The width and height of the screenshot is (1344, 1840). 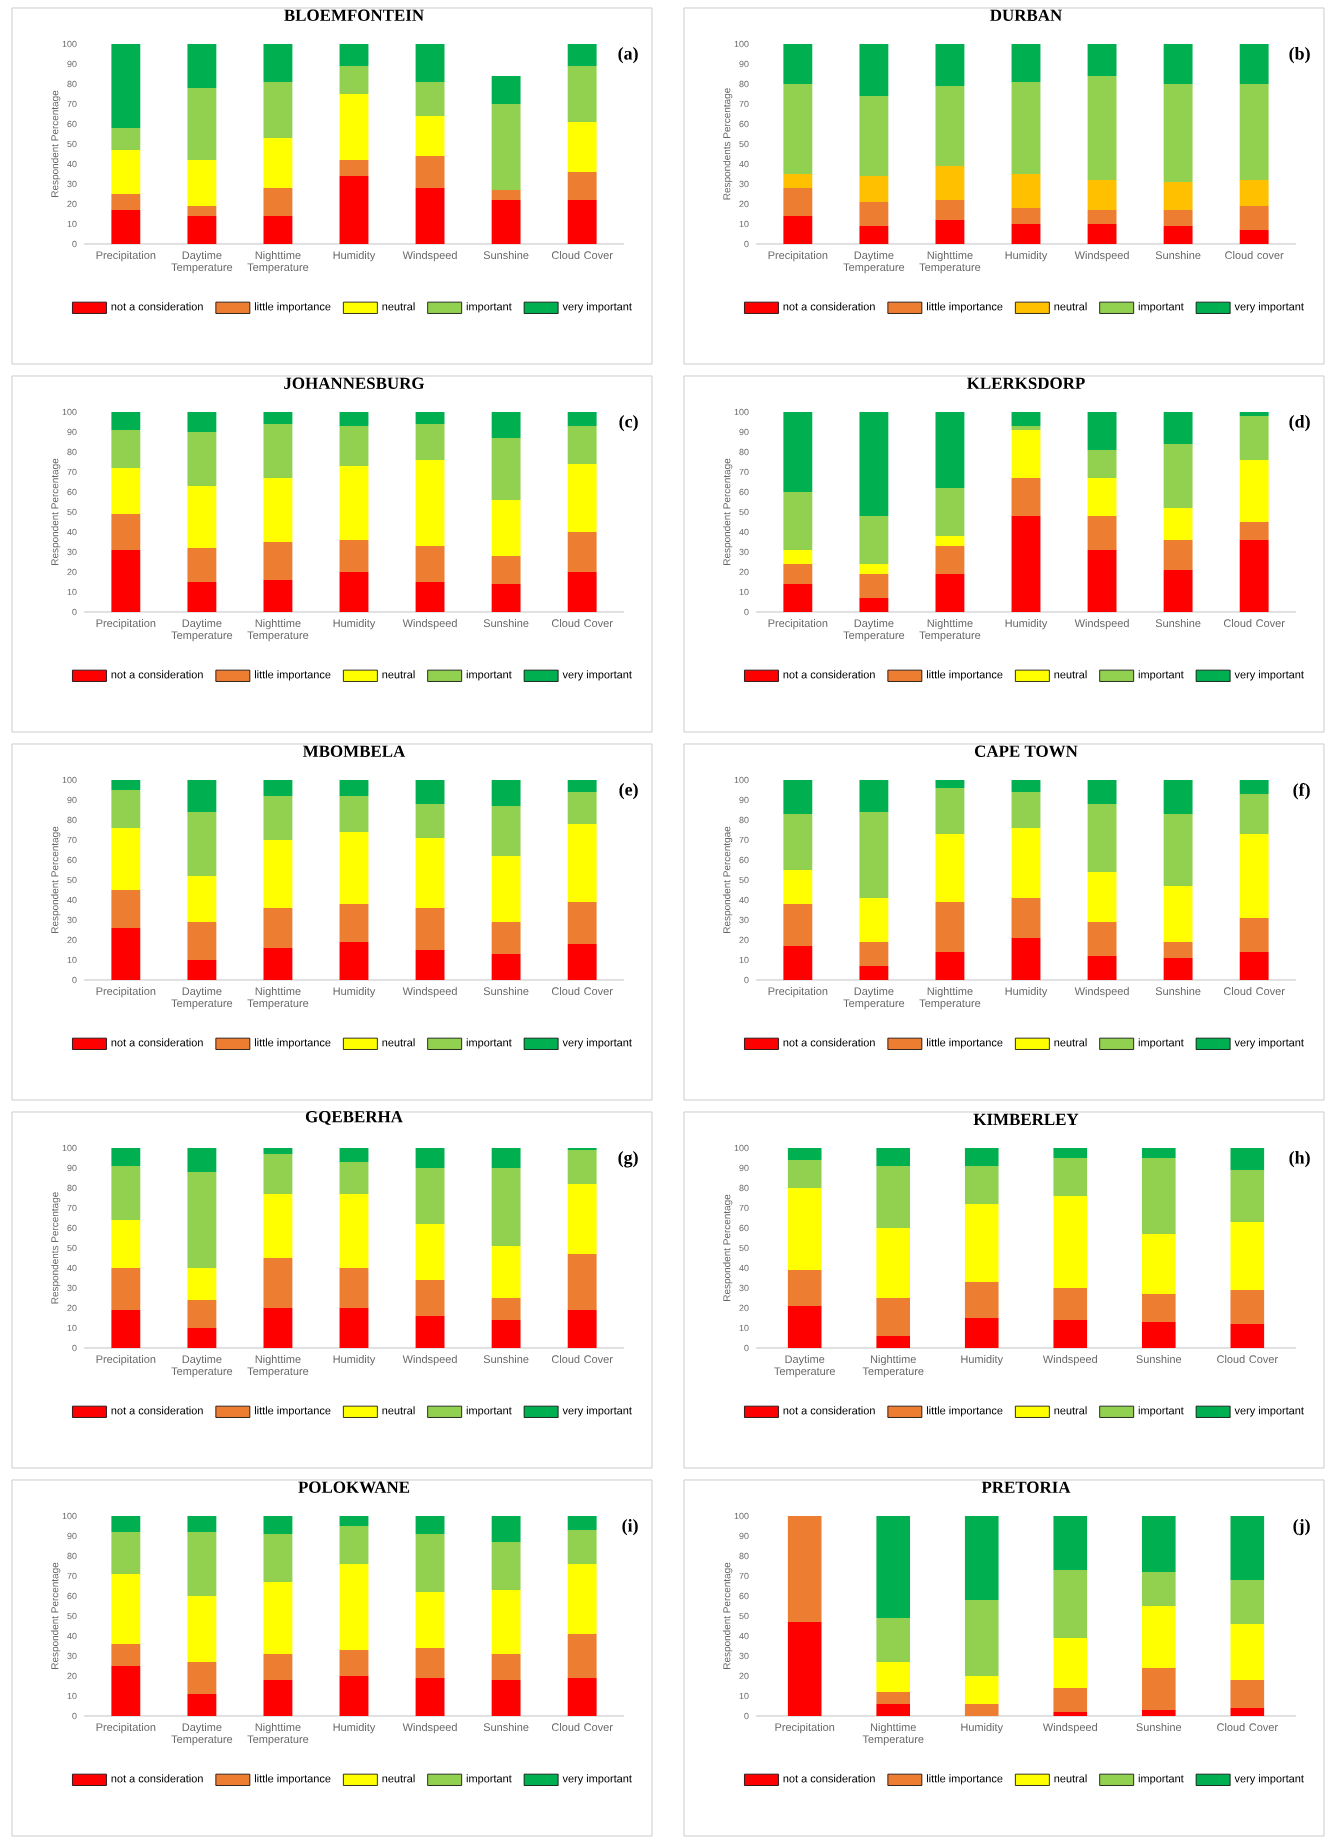 What do you see at coordinates (1299, 55) in the screenshot?
I see `annotation: (b)` at bounding box center [1299, 55].